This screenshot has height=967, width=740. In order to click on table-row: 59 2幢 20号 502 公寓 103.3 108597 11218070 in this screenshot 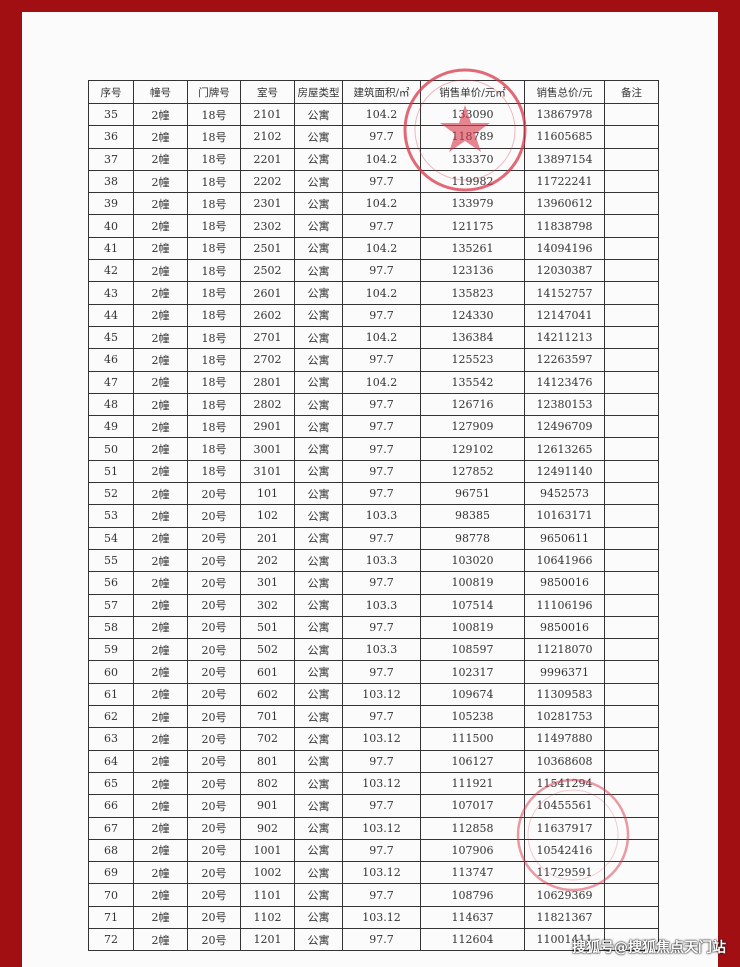, I will do `click(373, 650)`.